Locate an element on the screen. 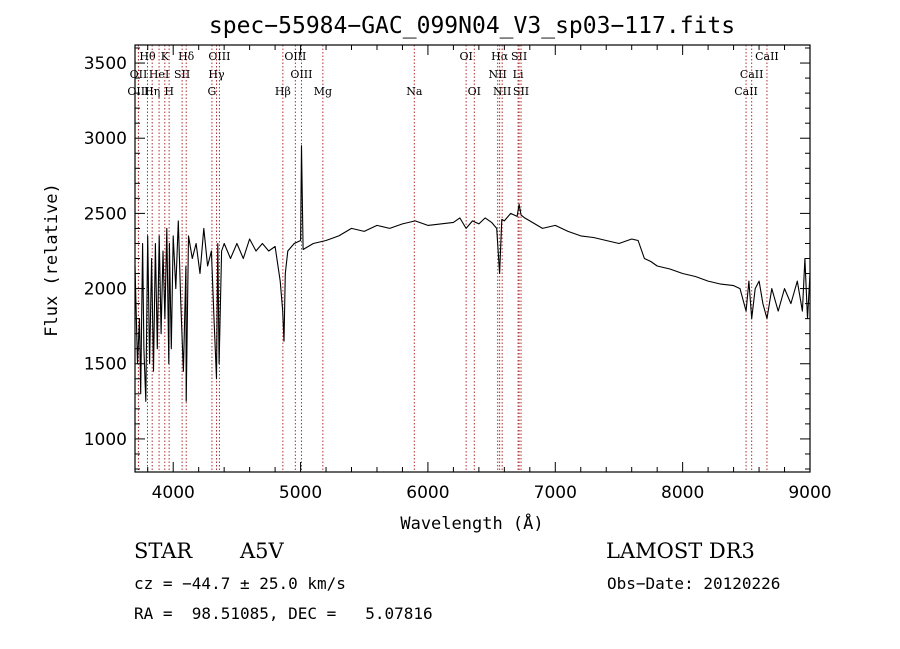  line-label-26: SII is located at coordinates (521, 91).